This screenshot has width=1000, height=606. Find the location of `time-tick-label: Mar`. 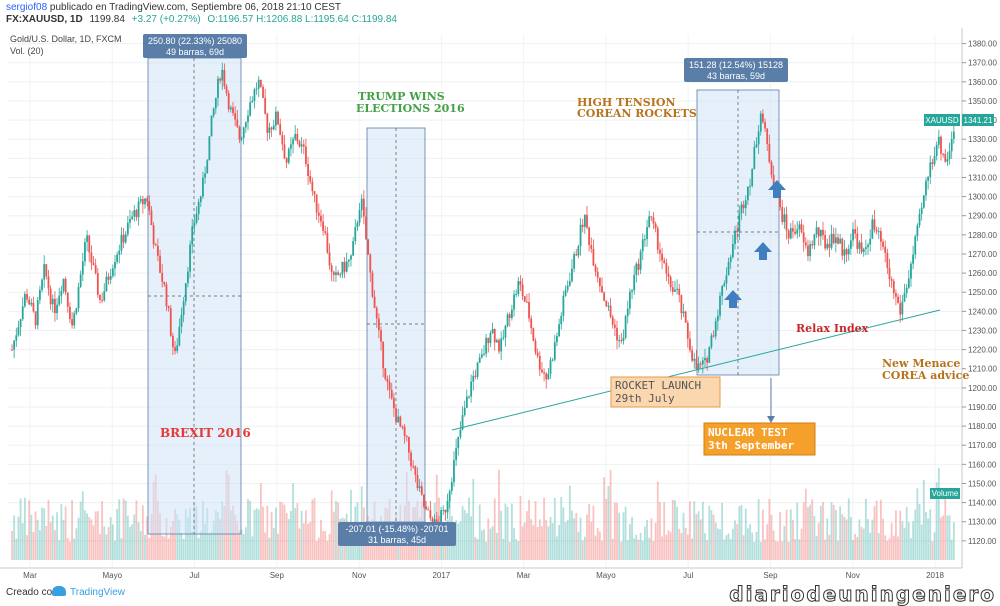

time-tick-label: Mar is located at coordinates (524, 575).